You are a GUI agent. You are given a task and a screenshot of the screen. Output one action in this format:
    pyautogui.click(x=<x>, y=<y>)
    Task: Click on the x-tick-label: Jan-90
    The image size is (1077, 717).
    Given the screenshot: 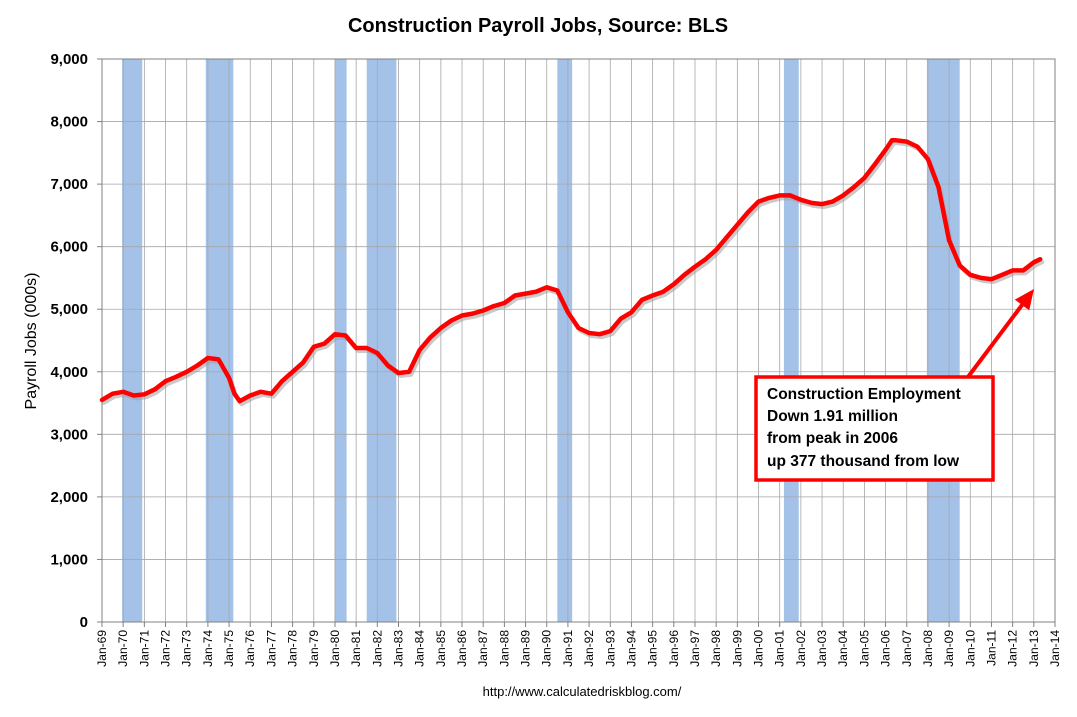 What is the action you would take?
    pyautogui.click(x=547, y=648)
    